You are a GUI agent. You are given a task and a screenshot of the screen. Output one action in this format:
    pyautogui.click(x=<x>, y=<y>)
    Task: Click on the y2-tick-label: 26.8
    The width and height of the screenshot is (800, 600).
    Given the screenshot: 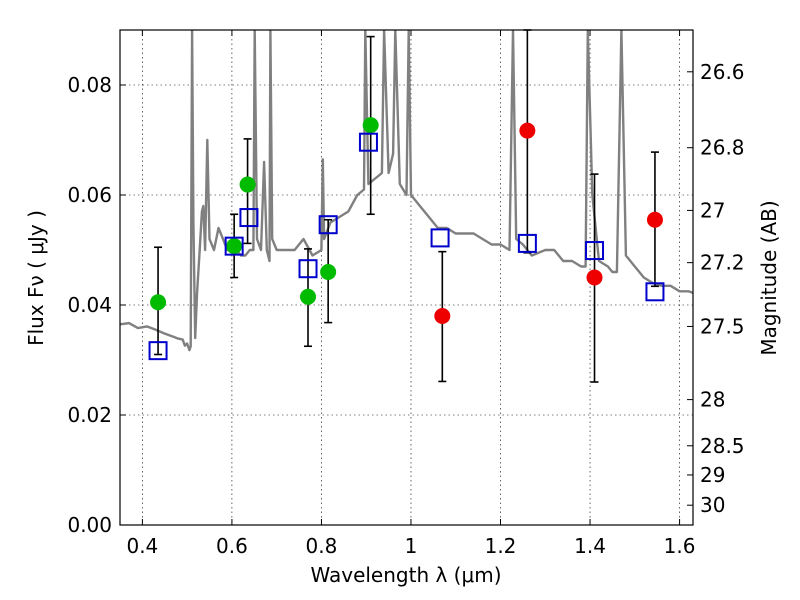 What is the action you would take?
    pyautogui.click(x=722, y=148)
    